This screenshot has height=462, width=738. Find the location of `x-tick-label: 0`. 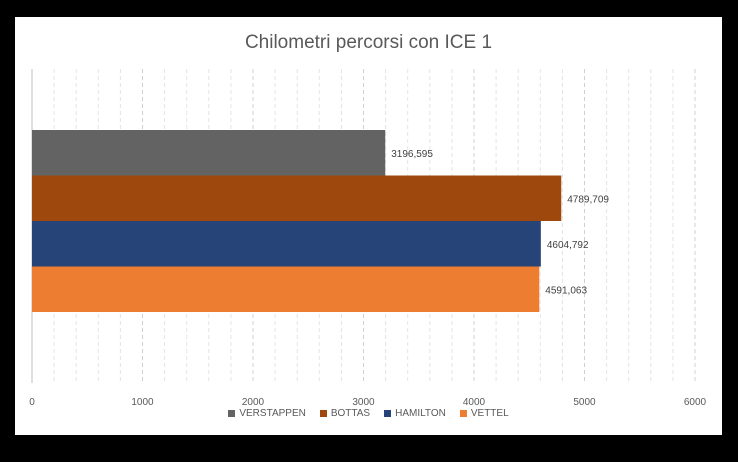

x-tick-label: 0 is located at coordinates (32, 402).